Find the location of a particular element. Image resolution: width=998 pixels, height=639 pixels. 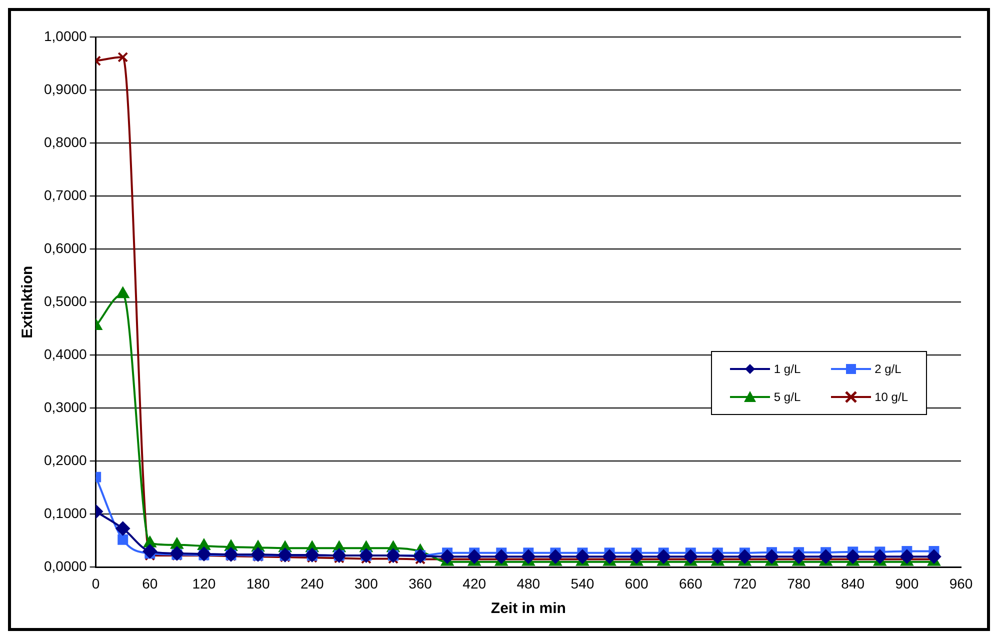

x-tick-label: 840 is located at coordinates (853, 583).